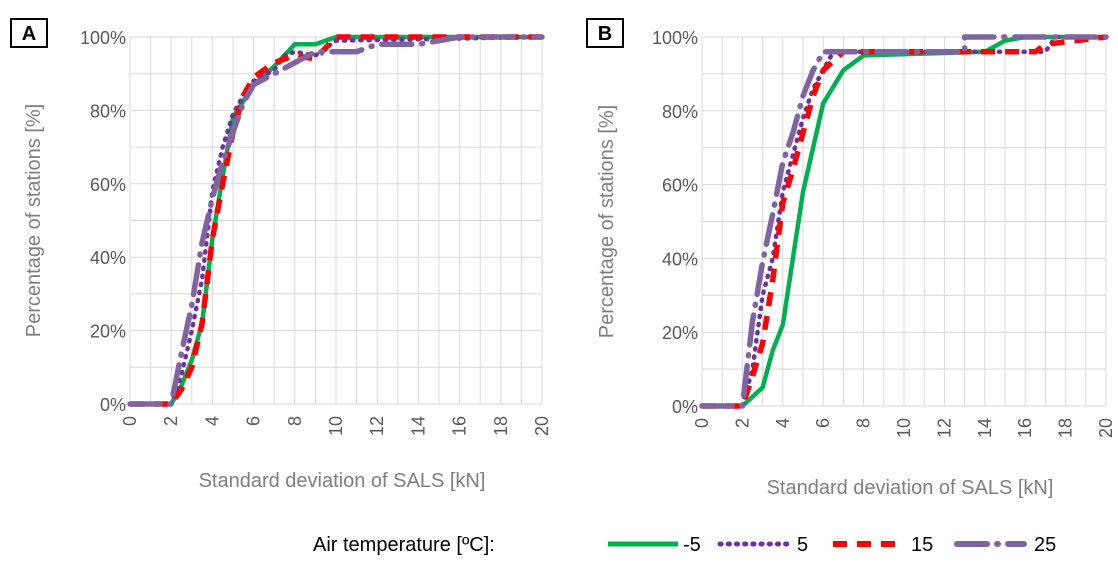 The image size is (1118, 562). What do you see at coordinates (692, 545) in the screenshot?
I see `legend-label-minus5: -5` at bounding box center [692, 545].